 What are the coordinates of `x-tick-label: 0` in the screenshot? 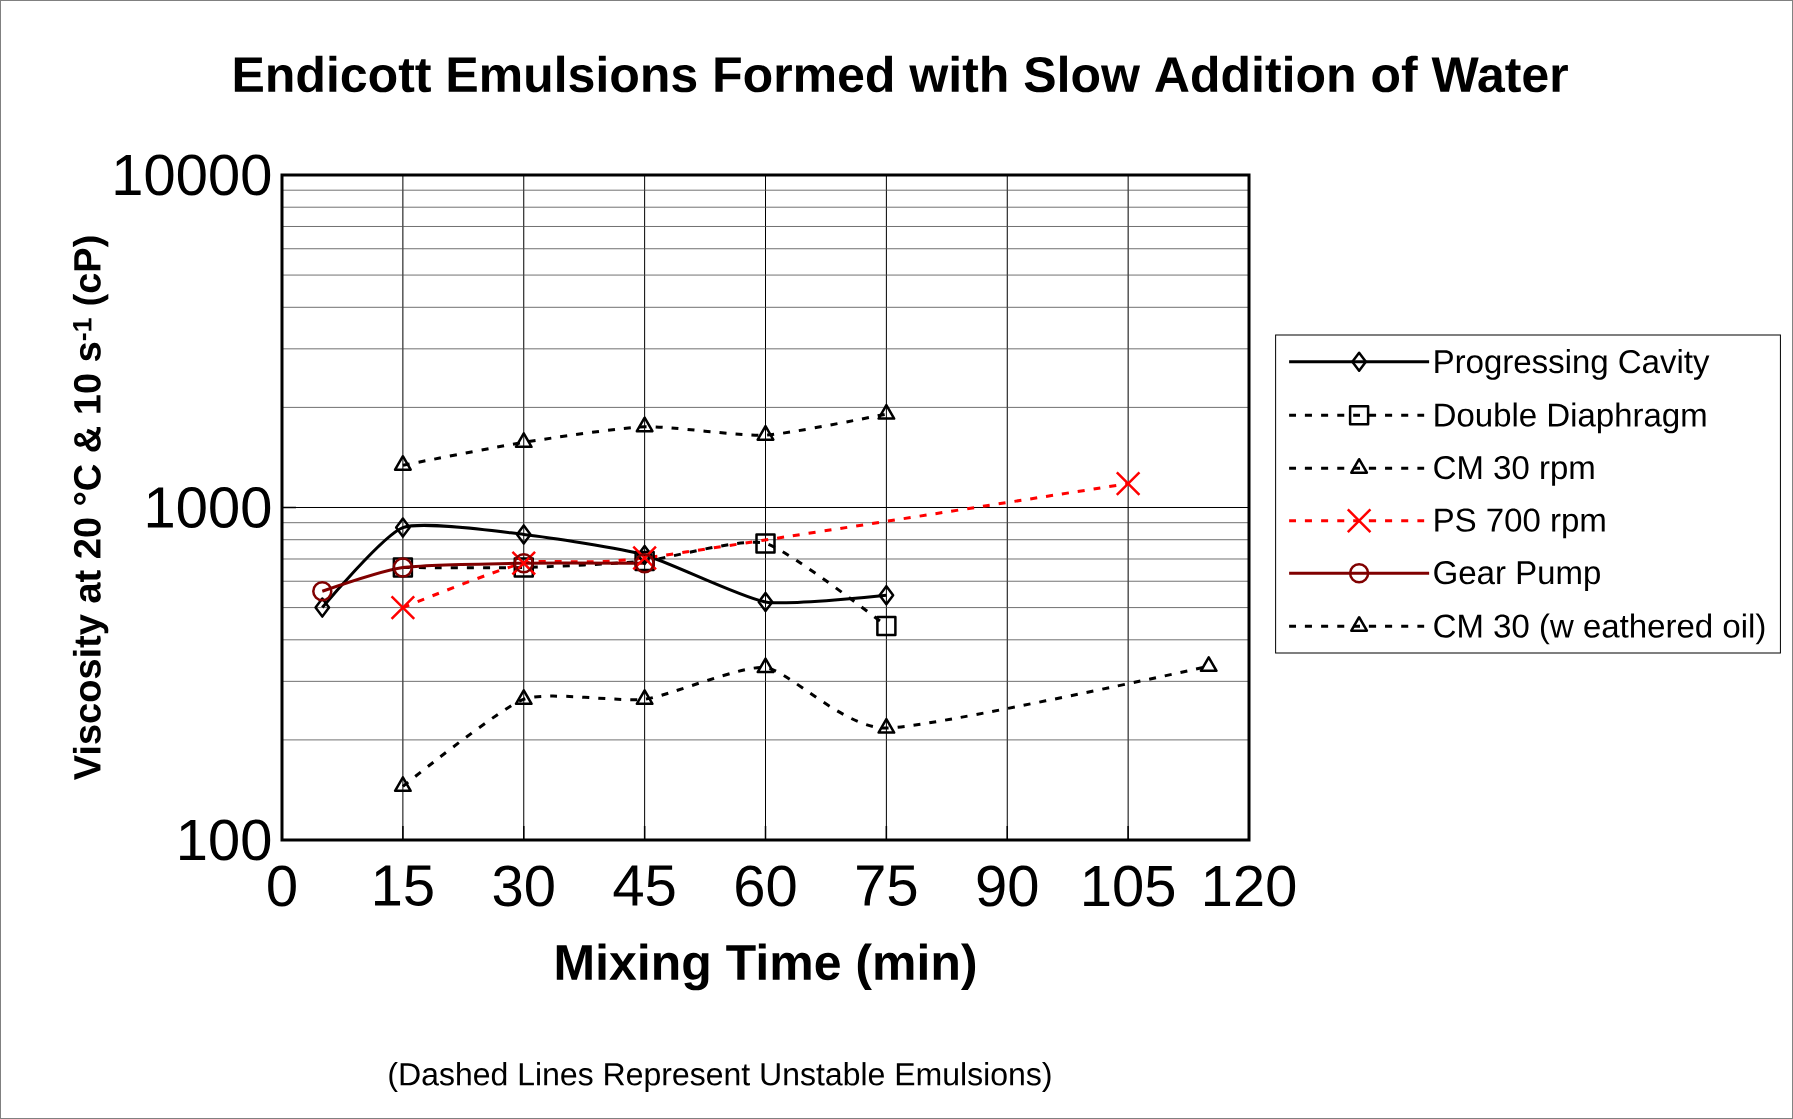 It's located at (282, 886).